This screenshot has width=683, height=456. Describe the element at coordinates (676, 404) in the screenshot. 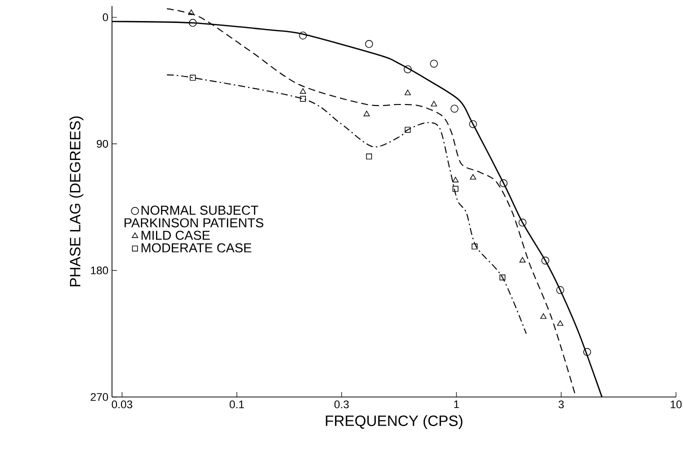

I see `x-tick-label: 10` at that location.